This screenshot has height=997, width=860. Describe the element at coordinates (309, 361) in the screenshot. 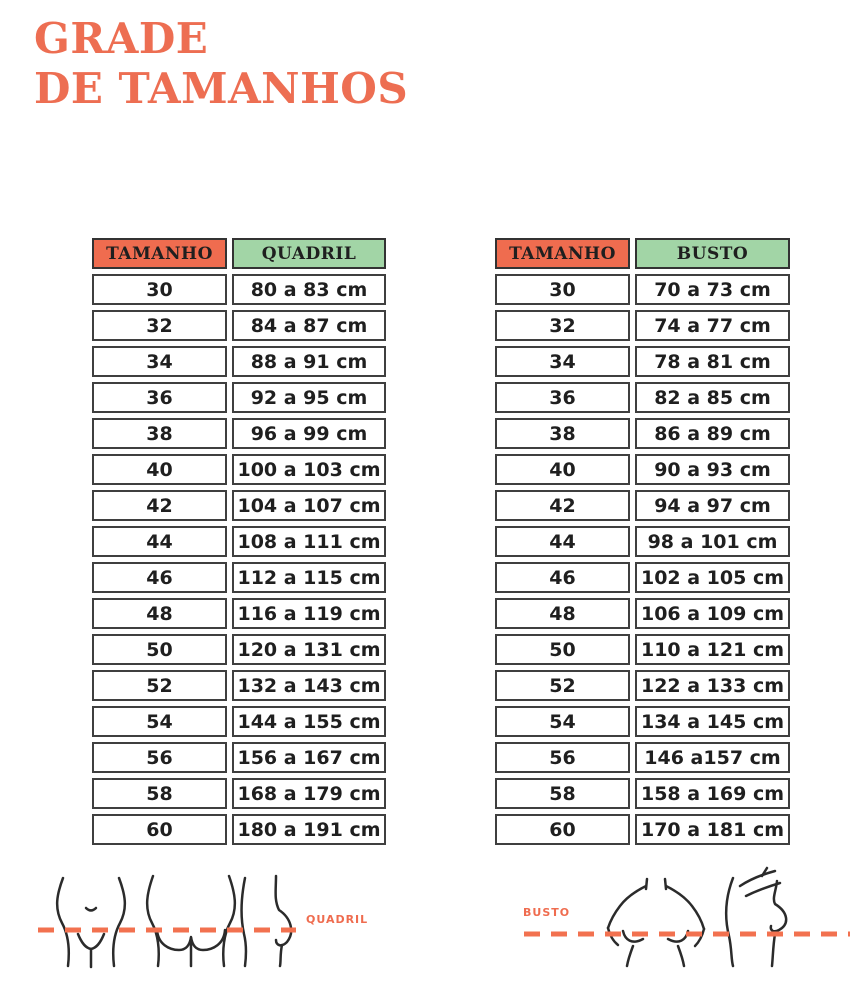

I see `measure-cell: 88 a 91 cm` at that location.